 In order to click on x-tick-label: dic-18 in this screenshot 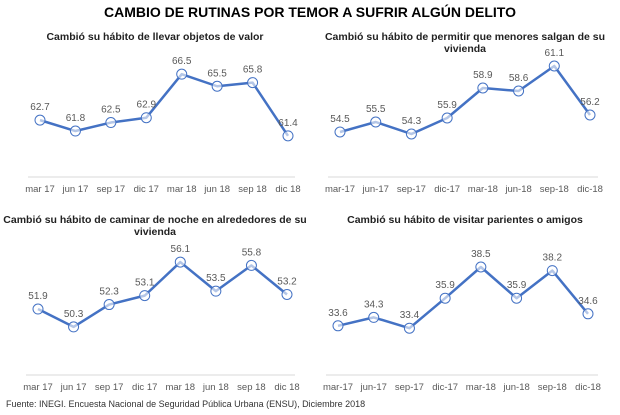, I will do `click(590, 189)`.